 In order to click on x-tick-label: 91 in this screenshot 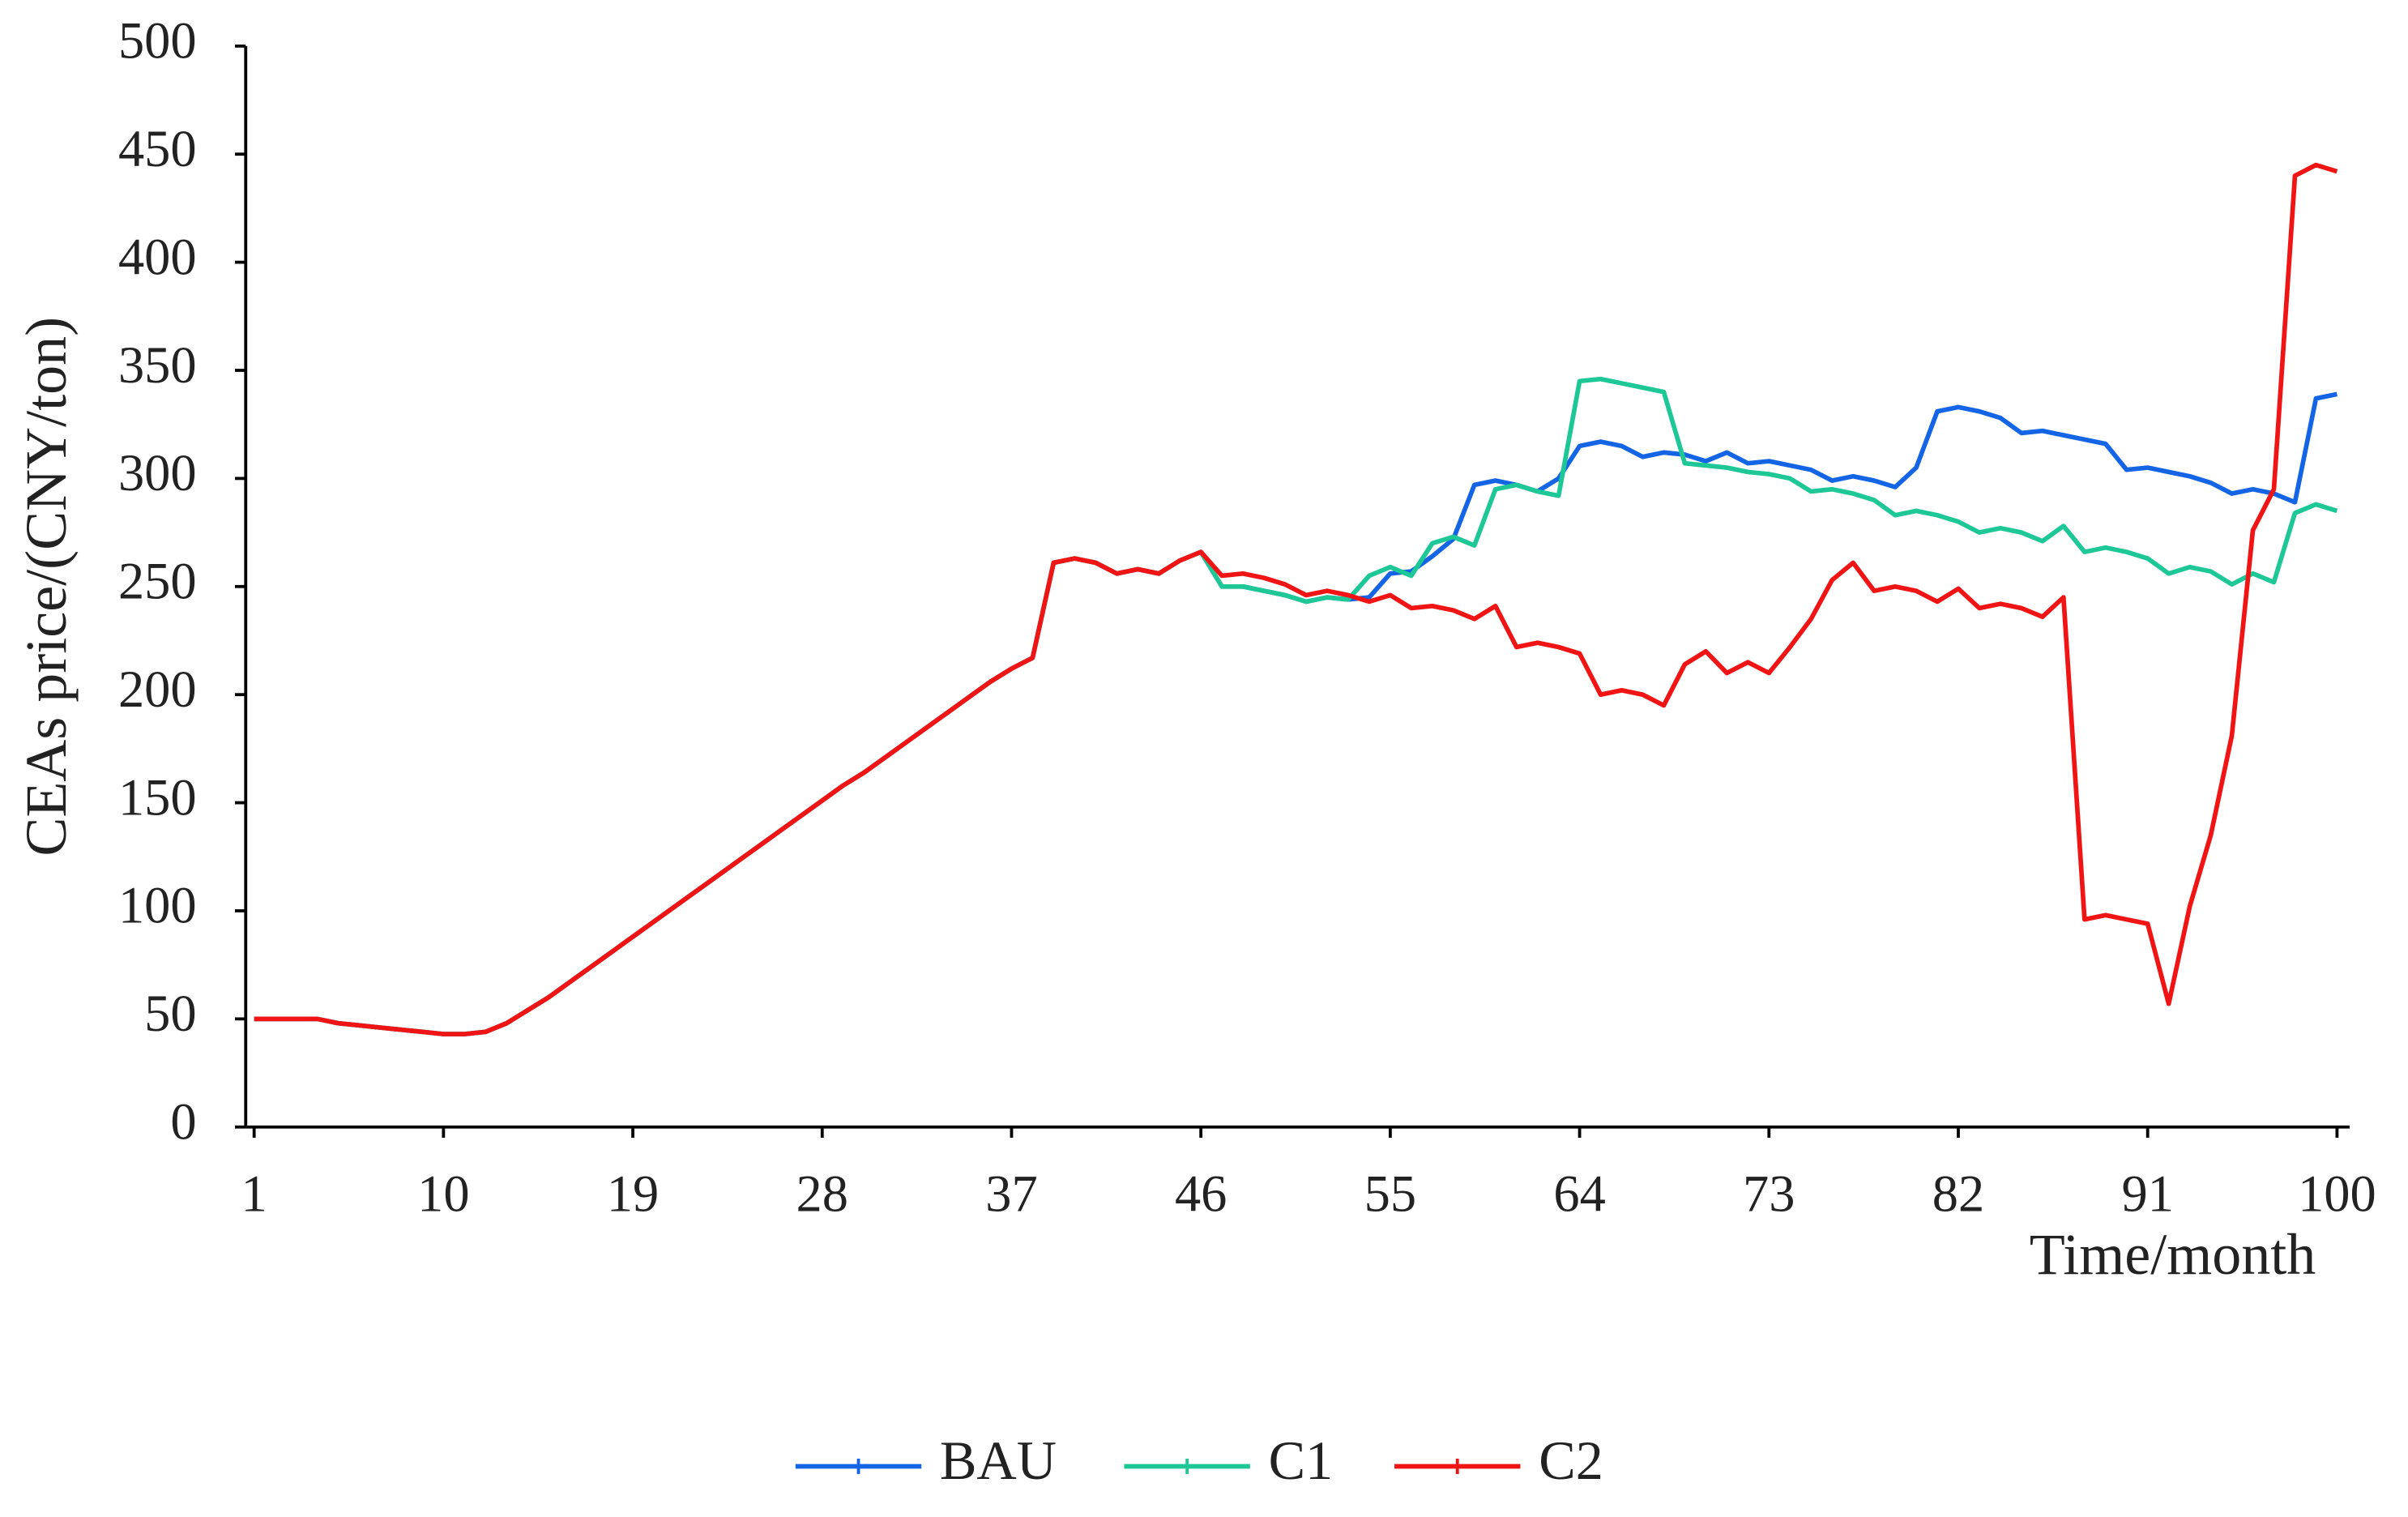, I will do `click(2147, 1194)`.